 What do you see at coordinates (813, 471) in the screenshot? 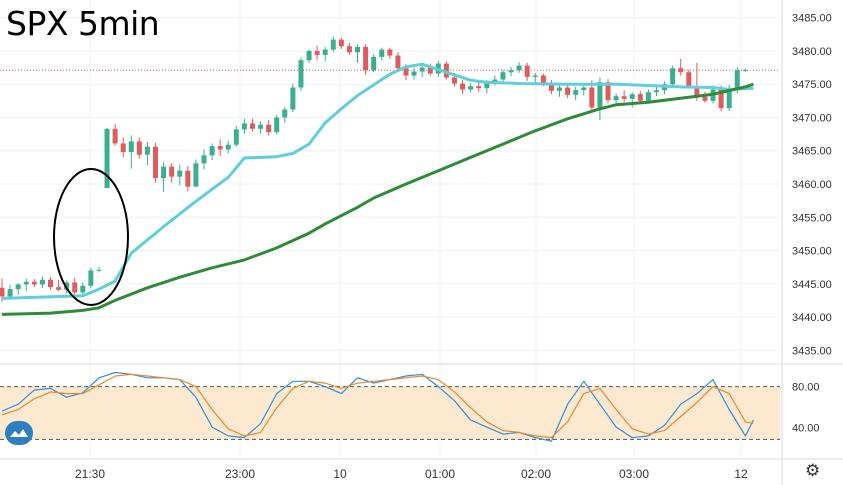
I see `gear-icon: ⚙` at bounding box center [813, 471].